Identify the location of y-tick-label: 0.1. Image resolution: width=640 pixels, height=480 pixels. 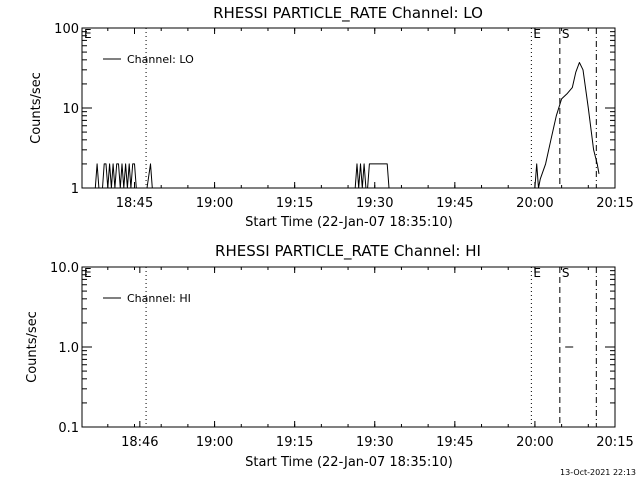
(68, 428).